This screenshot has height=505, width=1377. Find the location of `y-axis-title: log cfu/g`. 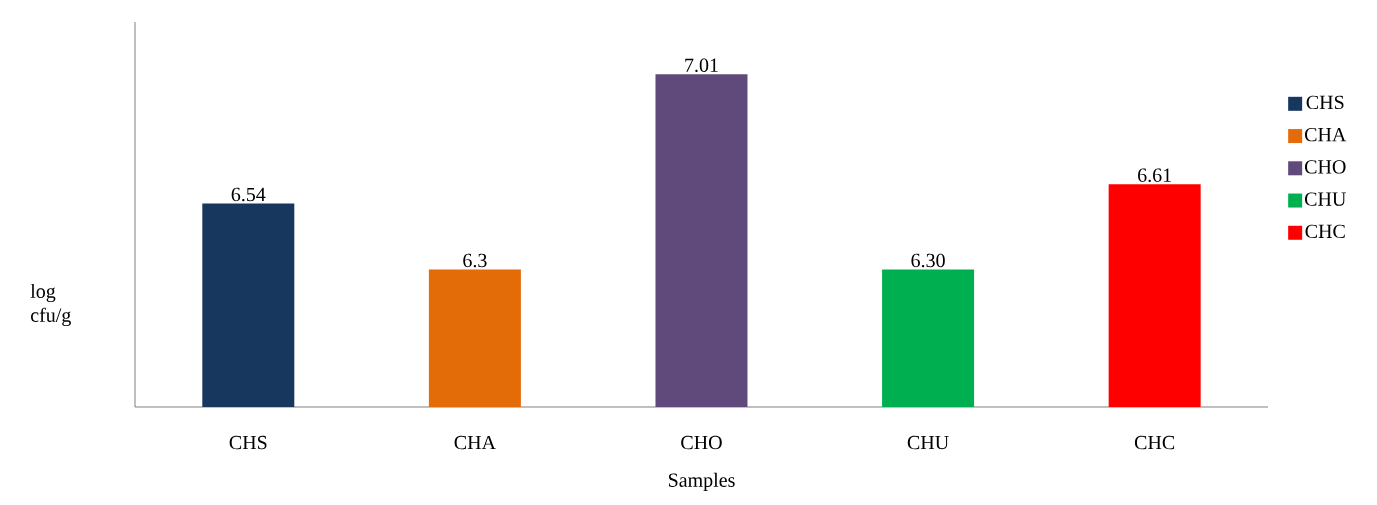

y-axis-title: log cfu/g is located at coordinates (50, 305).